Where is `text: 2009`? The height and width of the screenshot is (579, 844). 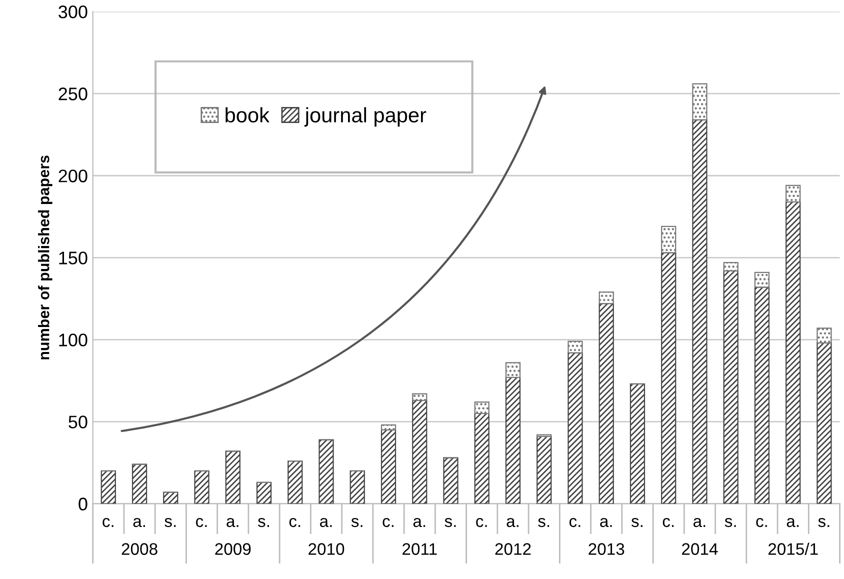 text: 2009 is located at coordinates (233, 549).